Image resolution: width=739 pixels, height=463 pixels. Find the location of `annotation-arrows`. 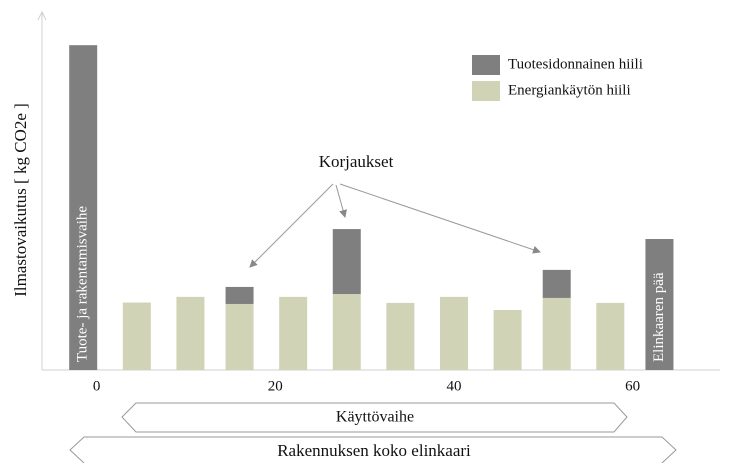

annotation-arrows is located at coordinates (395, 225).